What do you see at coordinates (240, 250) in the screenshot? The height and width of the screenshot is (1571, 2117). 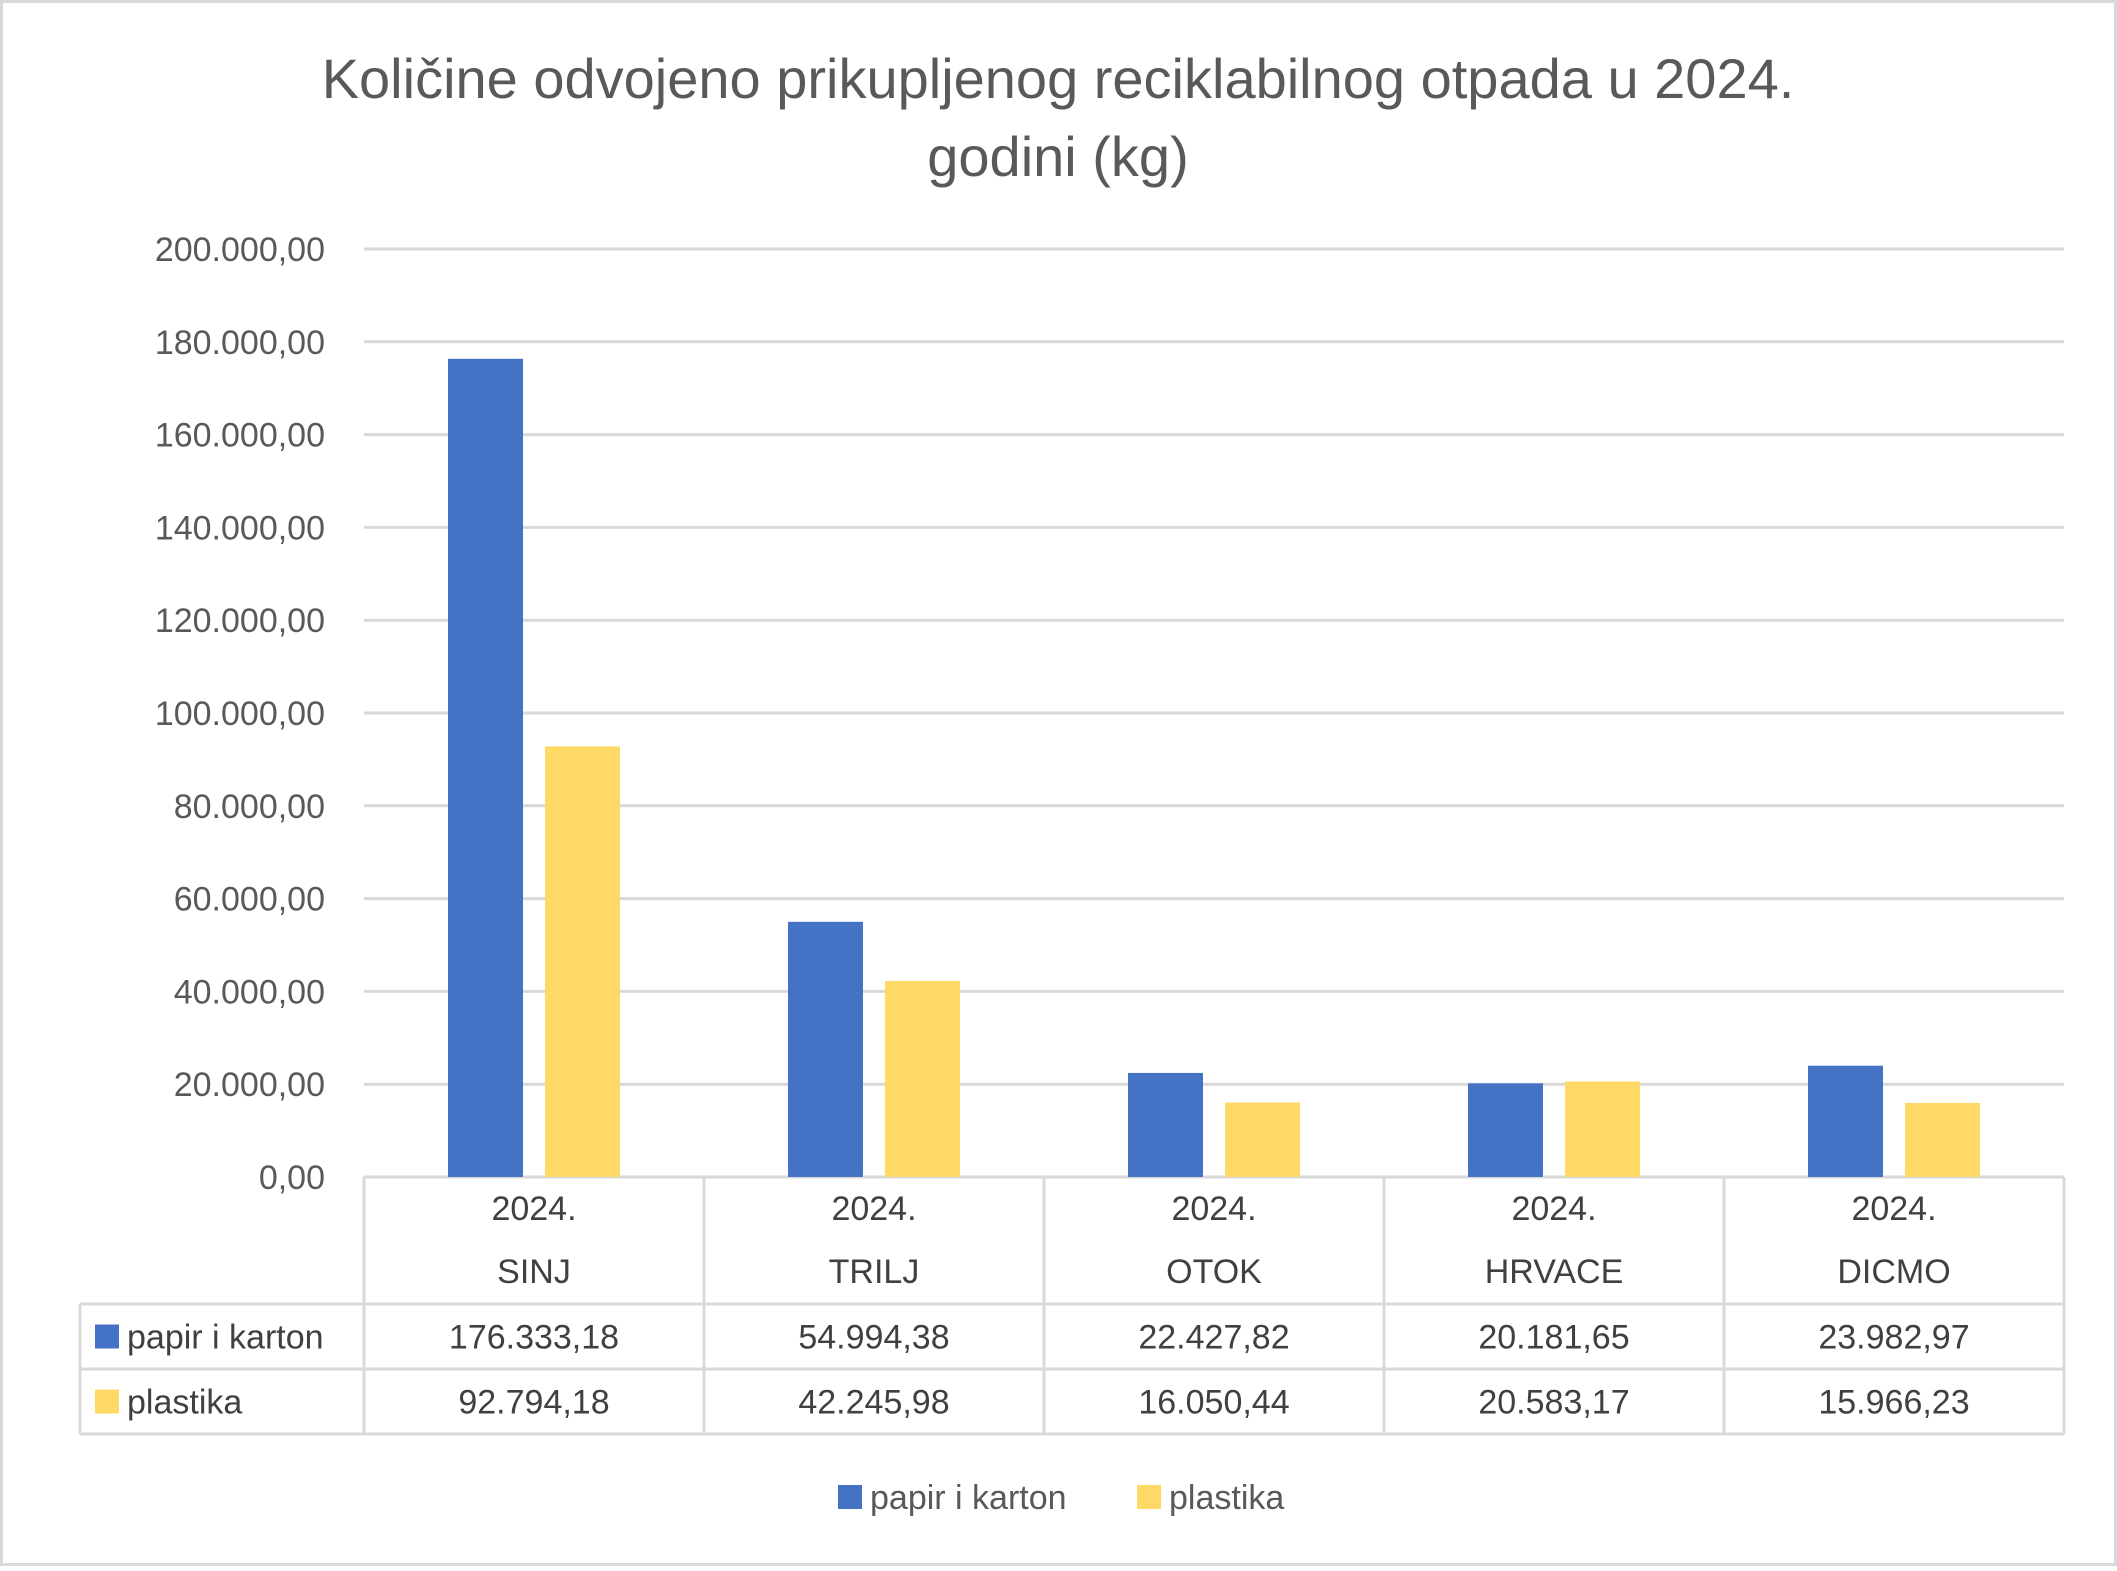 I see `y-tick-label: 200.000,00` at bounding box center [240, 250].